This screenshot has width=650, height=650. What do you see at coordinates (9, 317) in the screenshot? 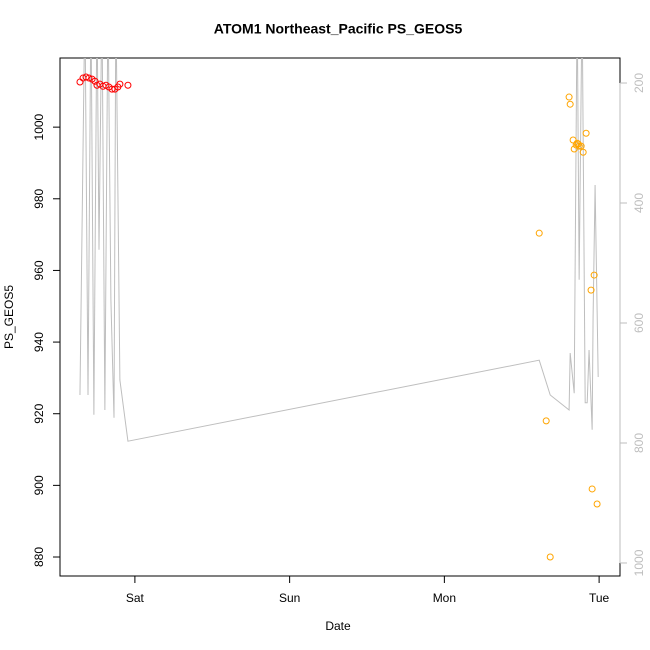
I see `y-axis-label: PS_GEOS5` at bounding box center [9, 317].